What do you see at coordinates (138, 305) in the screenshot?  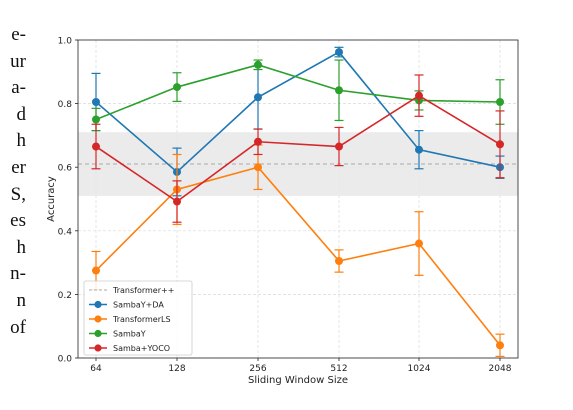 I see `legend-label: SambaY+DA` at bounding box center [138, 305].